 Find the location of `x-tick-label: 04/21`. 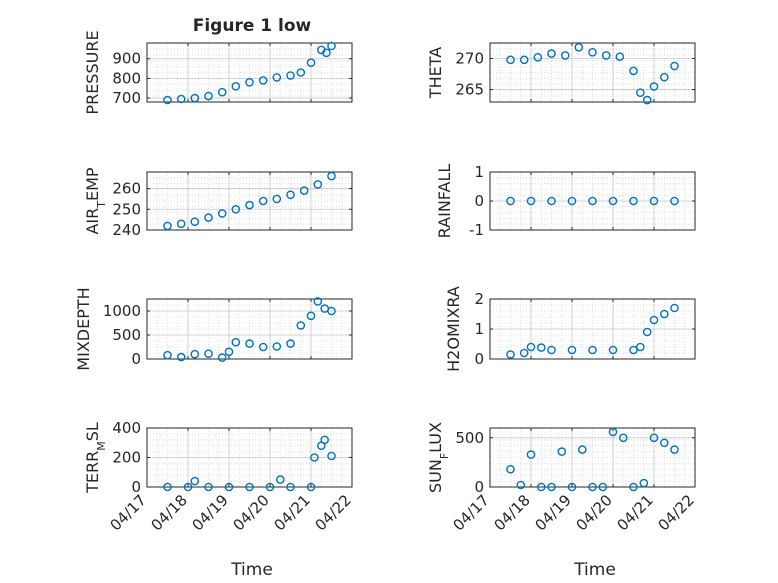

x-tick-label: 04/21 is located at coordinates (635, 512).